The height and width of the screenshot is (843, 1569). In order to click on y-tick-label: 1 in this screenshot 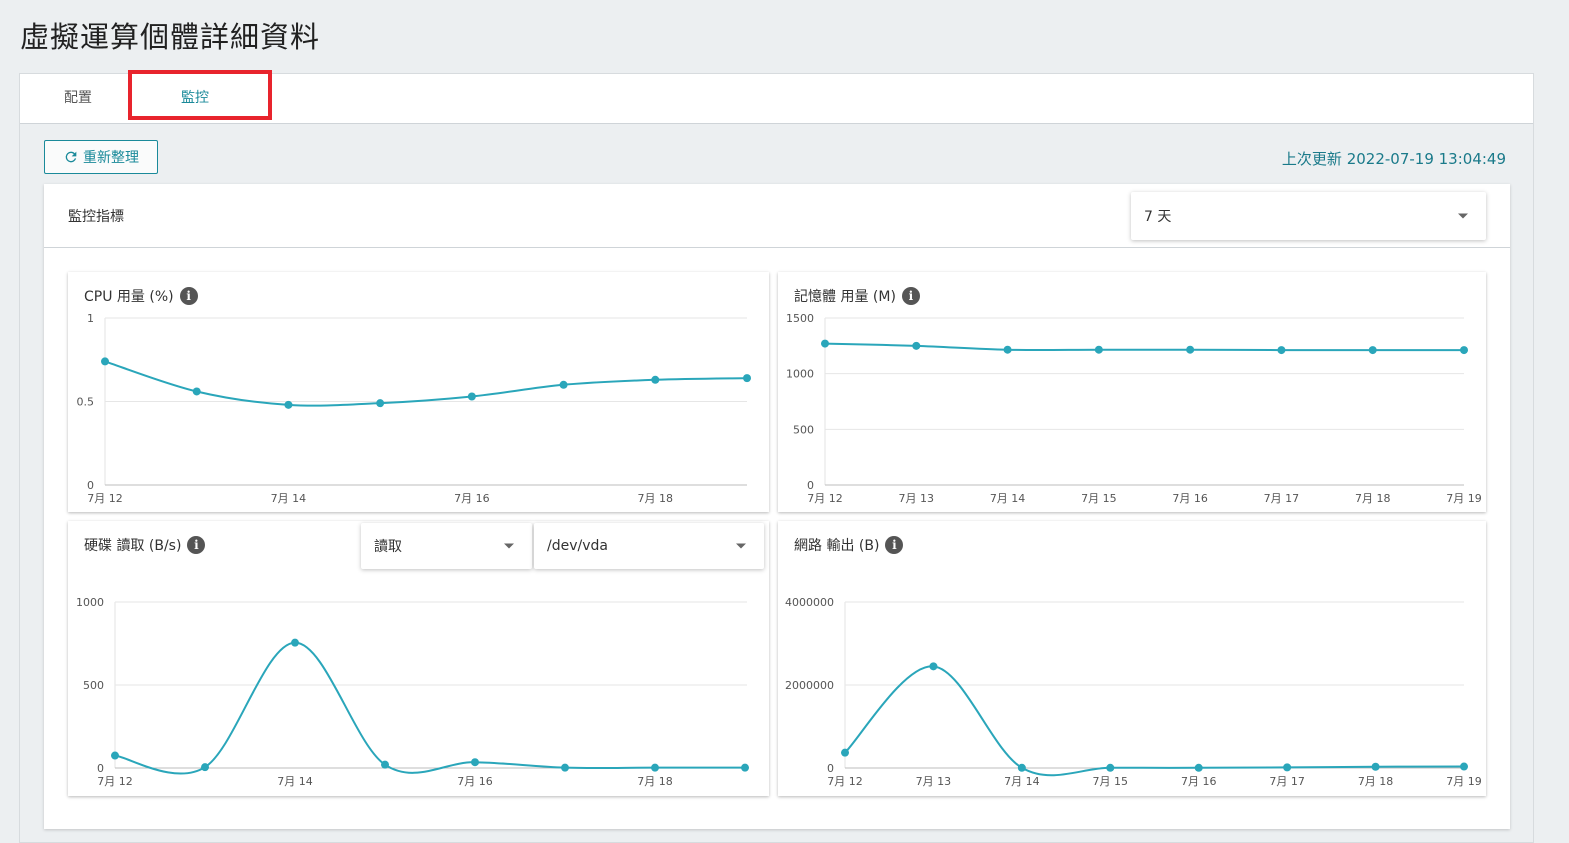, I will do `click(90, 318)`.